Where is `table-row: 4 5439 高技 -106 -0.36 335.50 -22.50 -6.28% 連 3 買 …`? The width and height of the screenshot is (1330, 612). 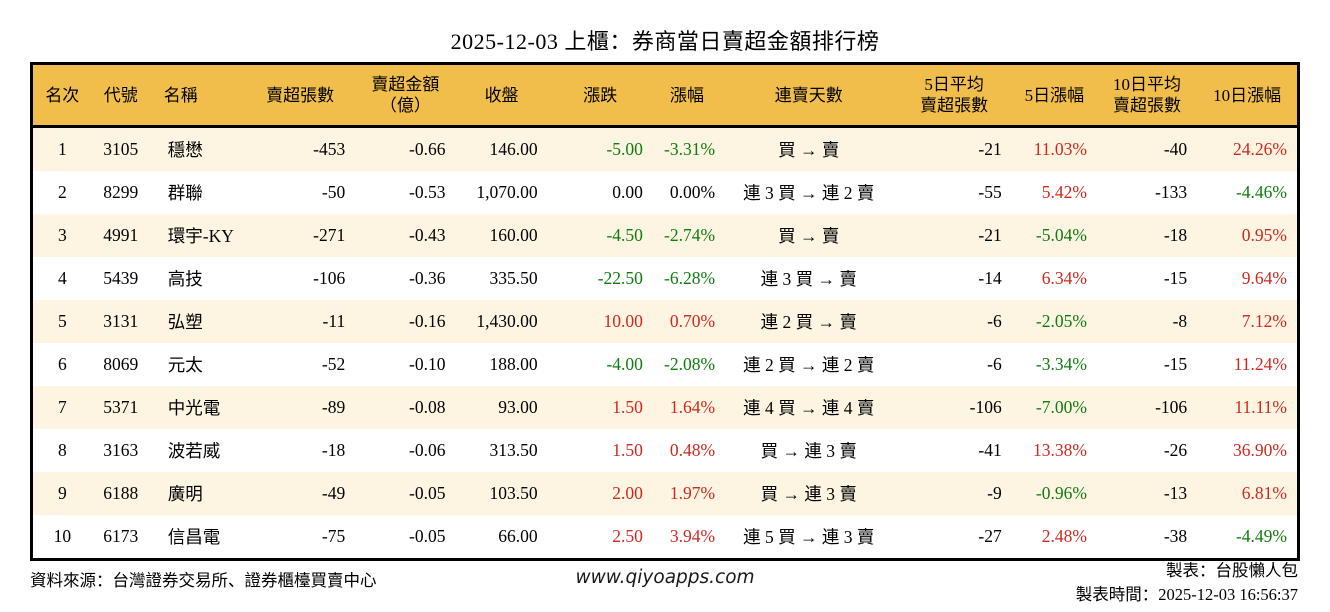 table-row: 4 5439 高技 -106 -0.36 335.50 -22.50 -6.28% 連 3 買 … is located at coordinates (665, 278).